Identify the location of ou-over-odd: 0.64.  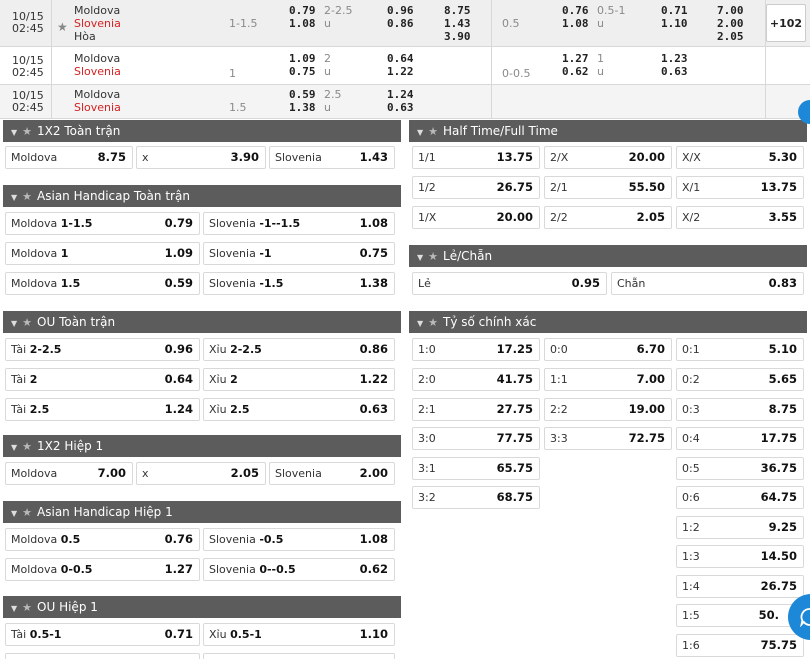
(400, 58).